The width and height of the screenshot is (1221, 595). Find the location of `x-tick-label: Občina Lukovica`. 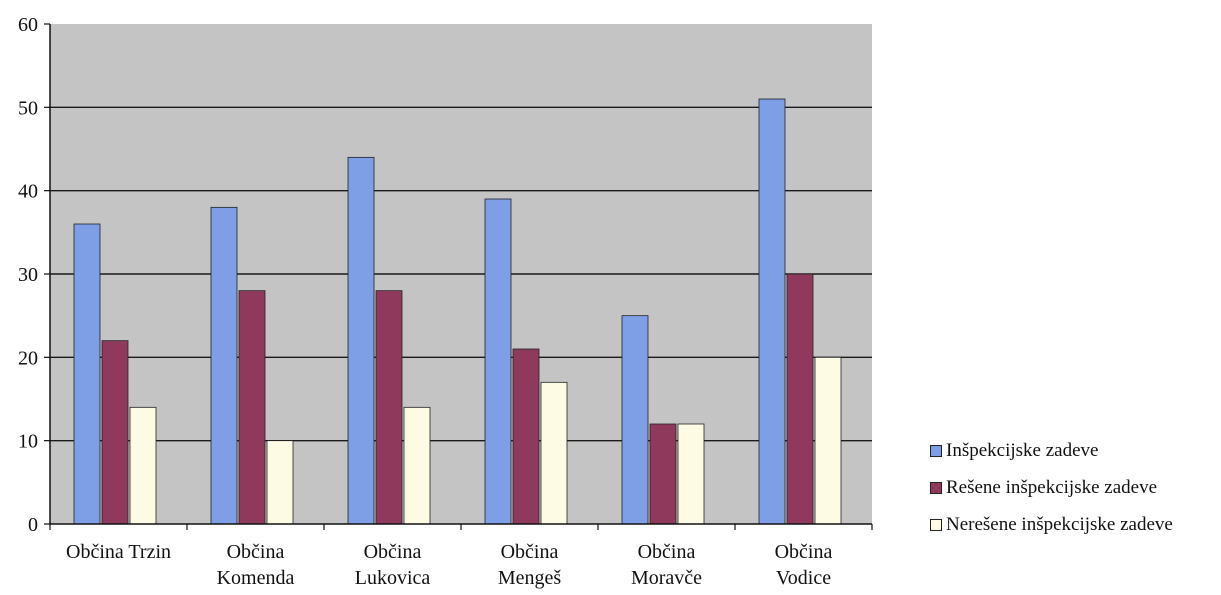

x-tick-label: Občina Lukovica is located at coordinates (393, 565).